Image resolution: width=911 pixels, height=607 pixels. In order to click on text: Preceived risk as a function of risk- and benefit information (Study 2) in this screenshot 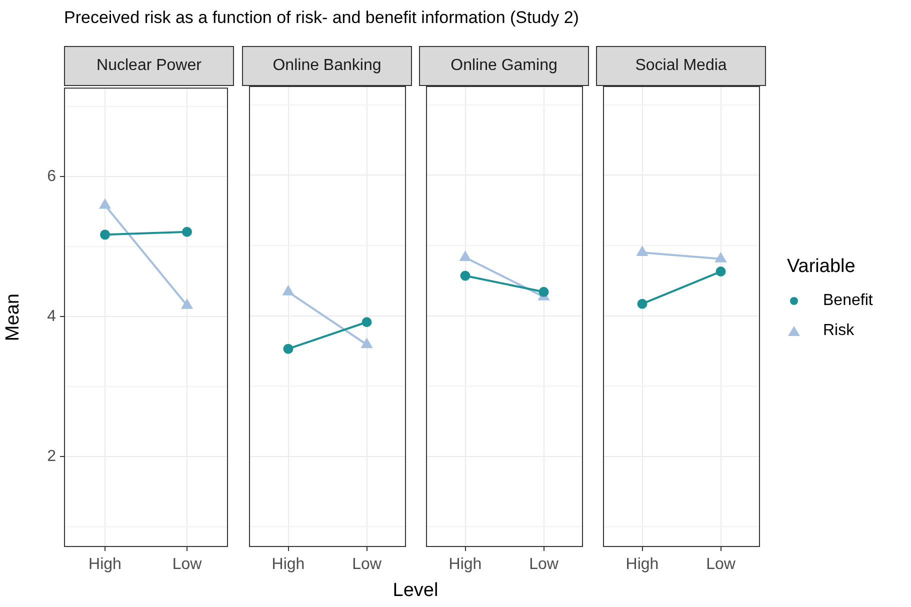, I will do `click(321, 18)`.